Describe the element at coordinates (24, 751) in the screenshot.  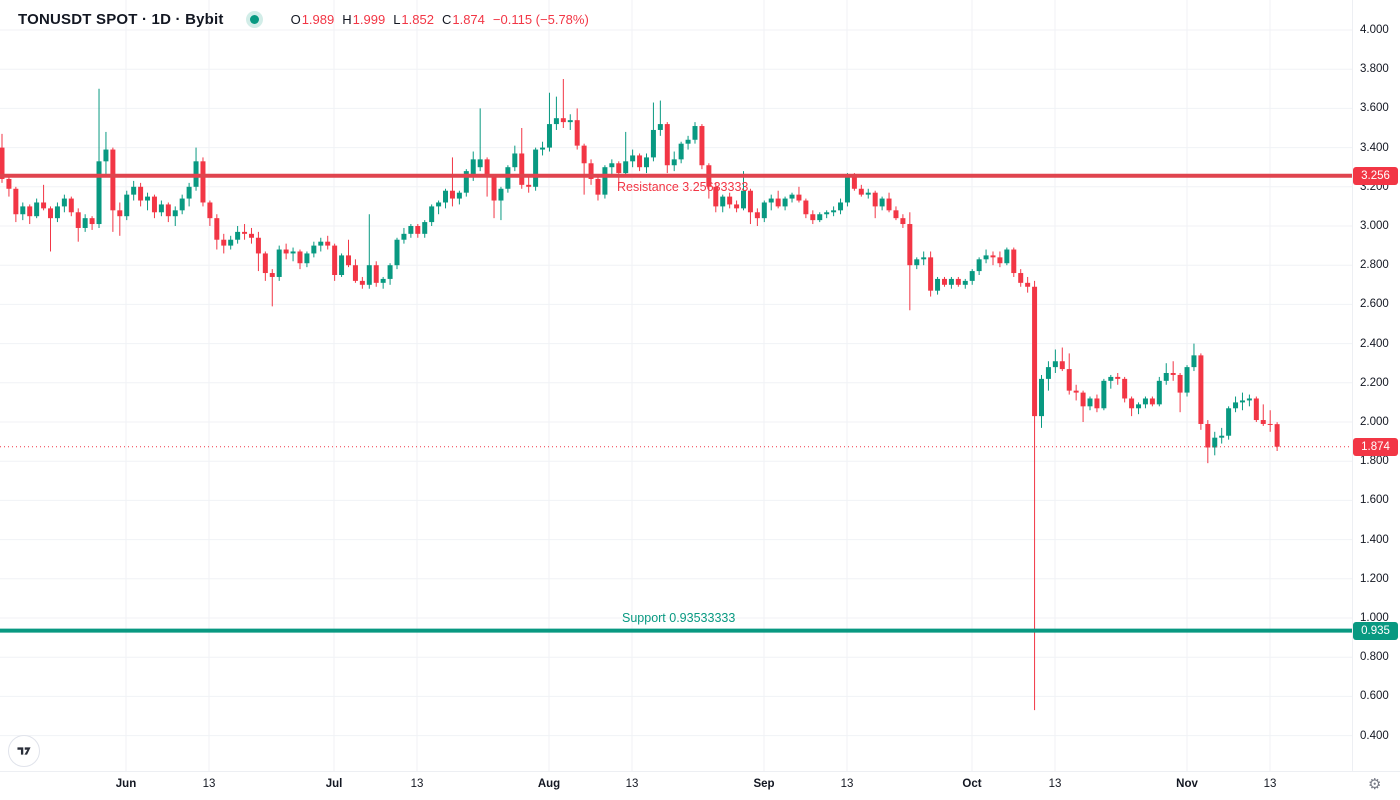
I see `tradingview-logo` at that location.